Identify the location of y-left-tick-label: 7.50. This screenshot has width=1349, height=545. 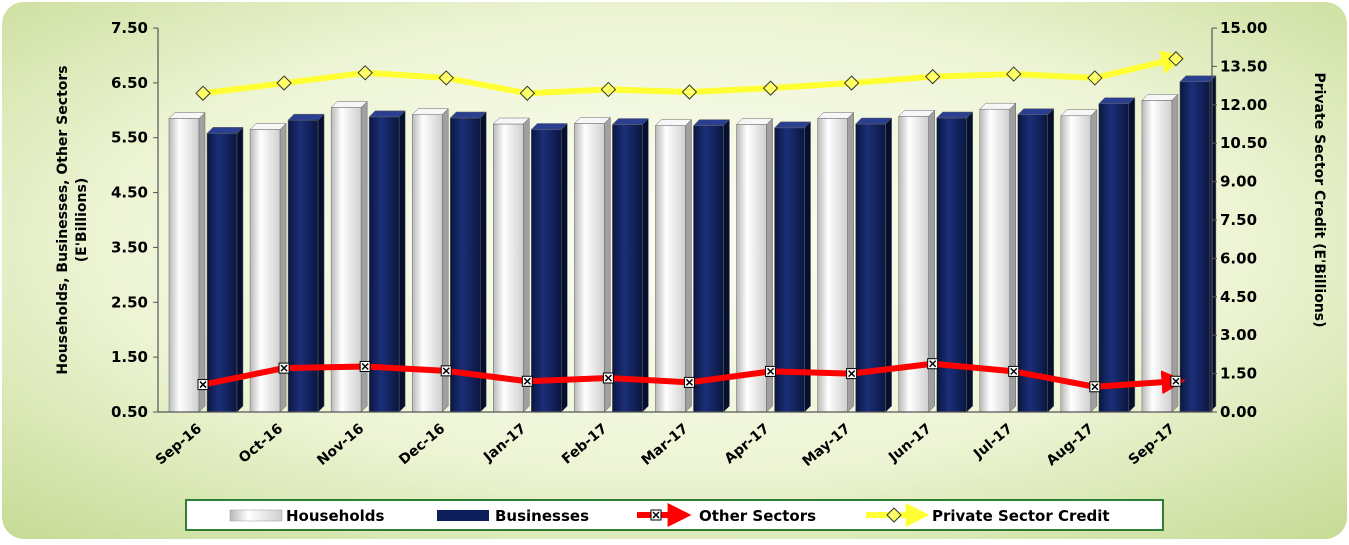
(129, 28).